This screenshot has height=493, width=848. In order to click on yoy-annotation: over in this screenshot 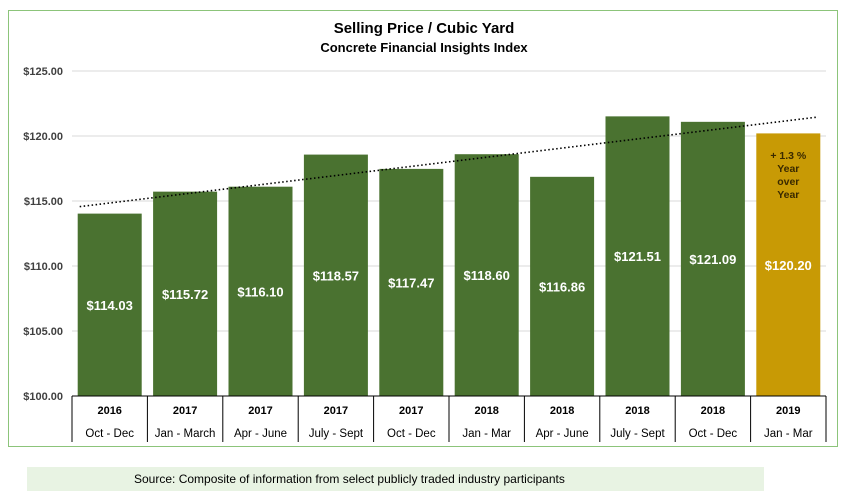, I will do `click(788, 182)`.